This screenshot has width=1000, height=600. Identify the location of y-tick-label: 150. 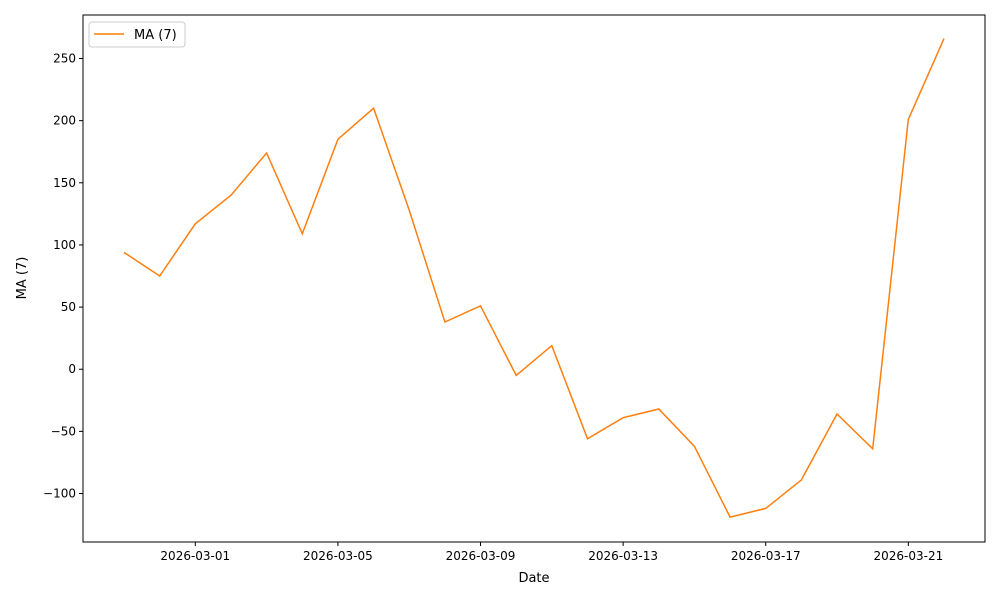
(64, 183).